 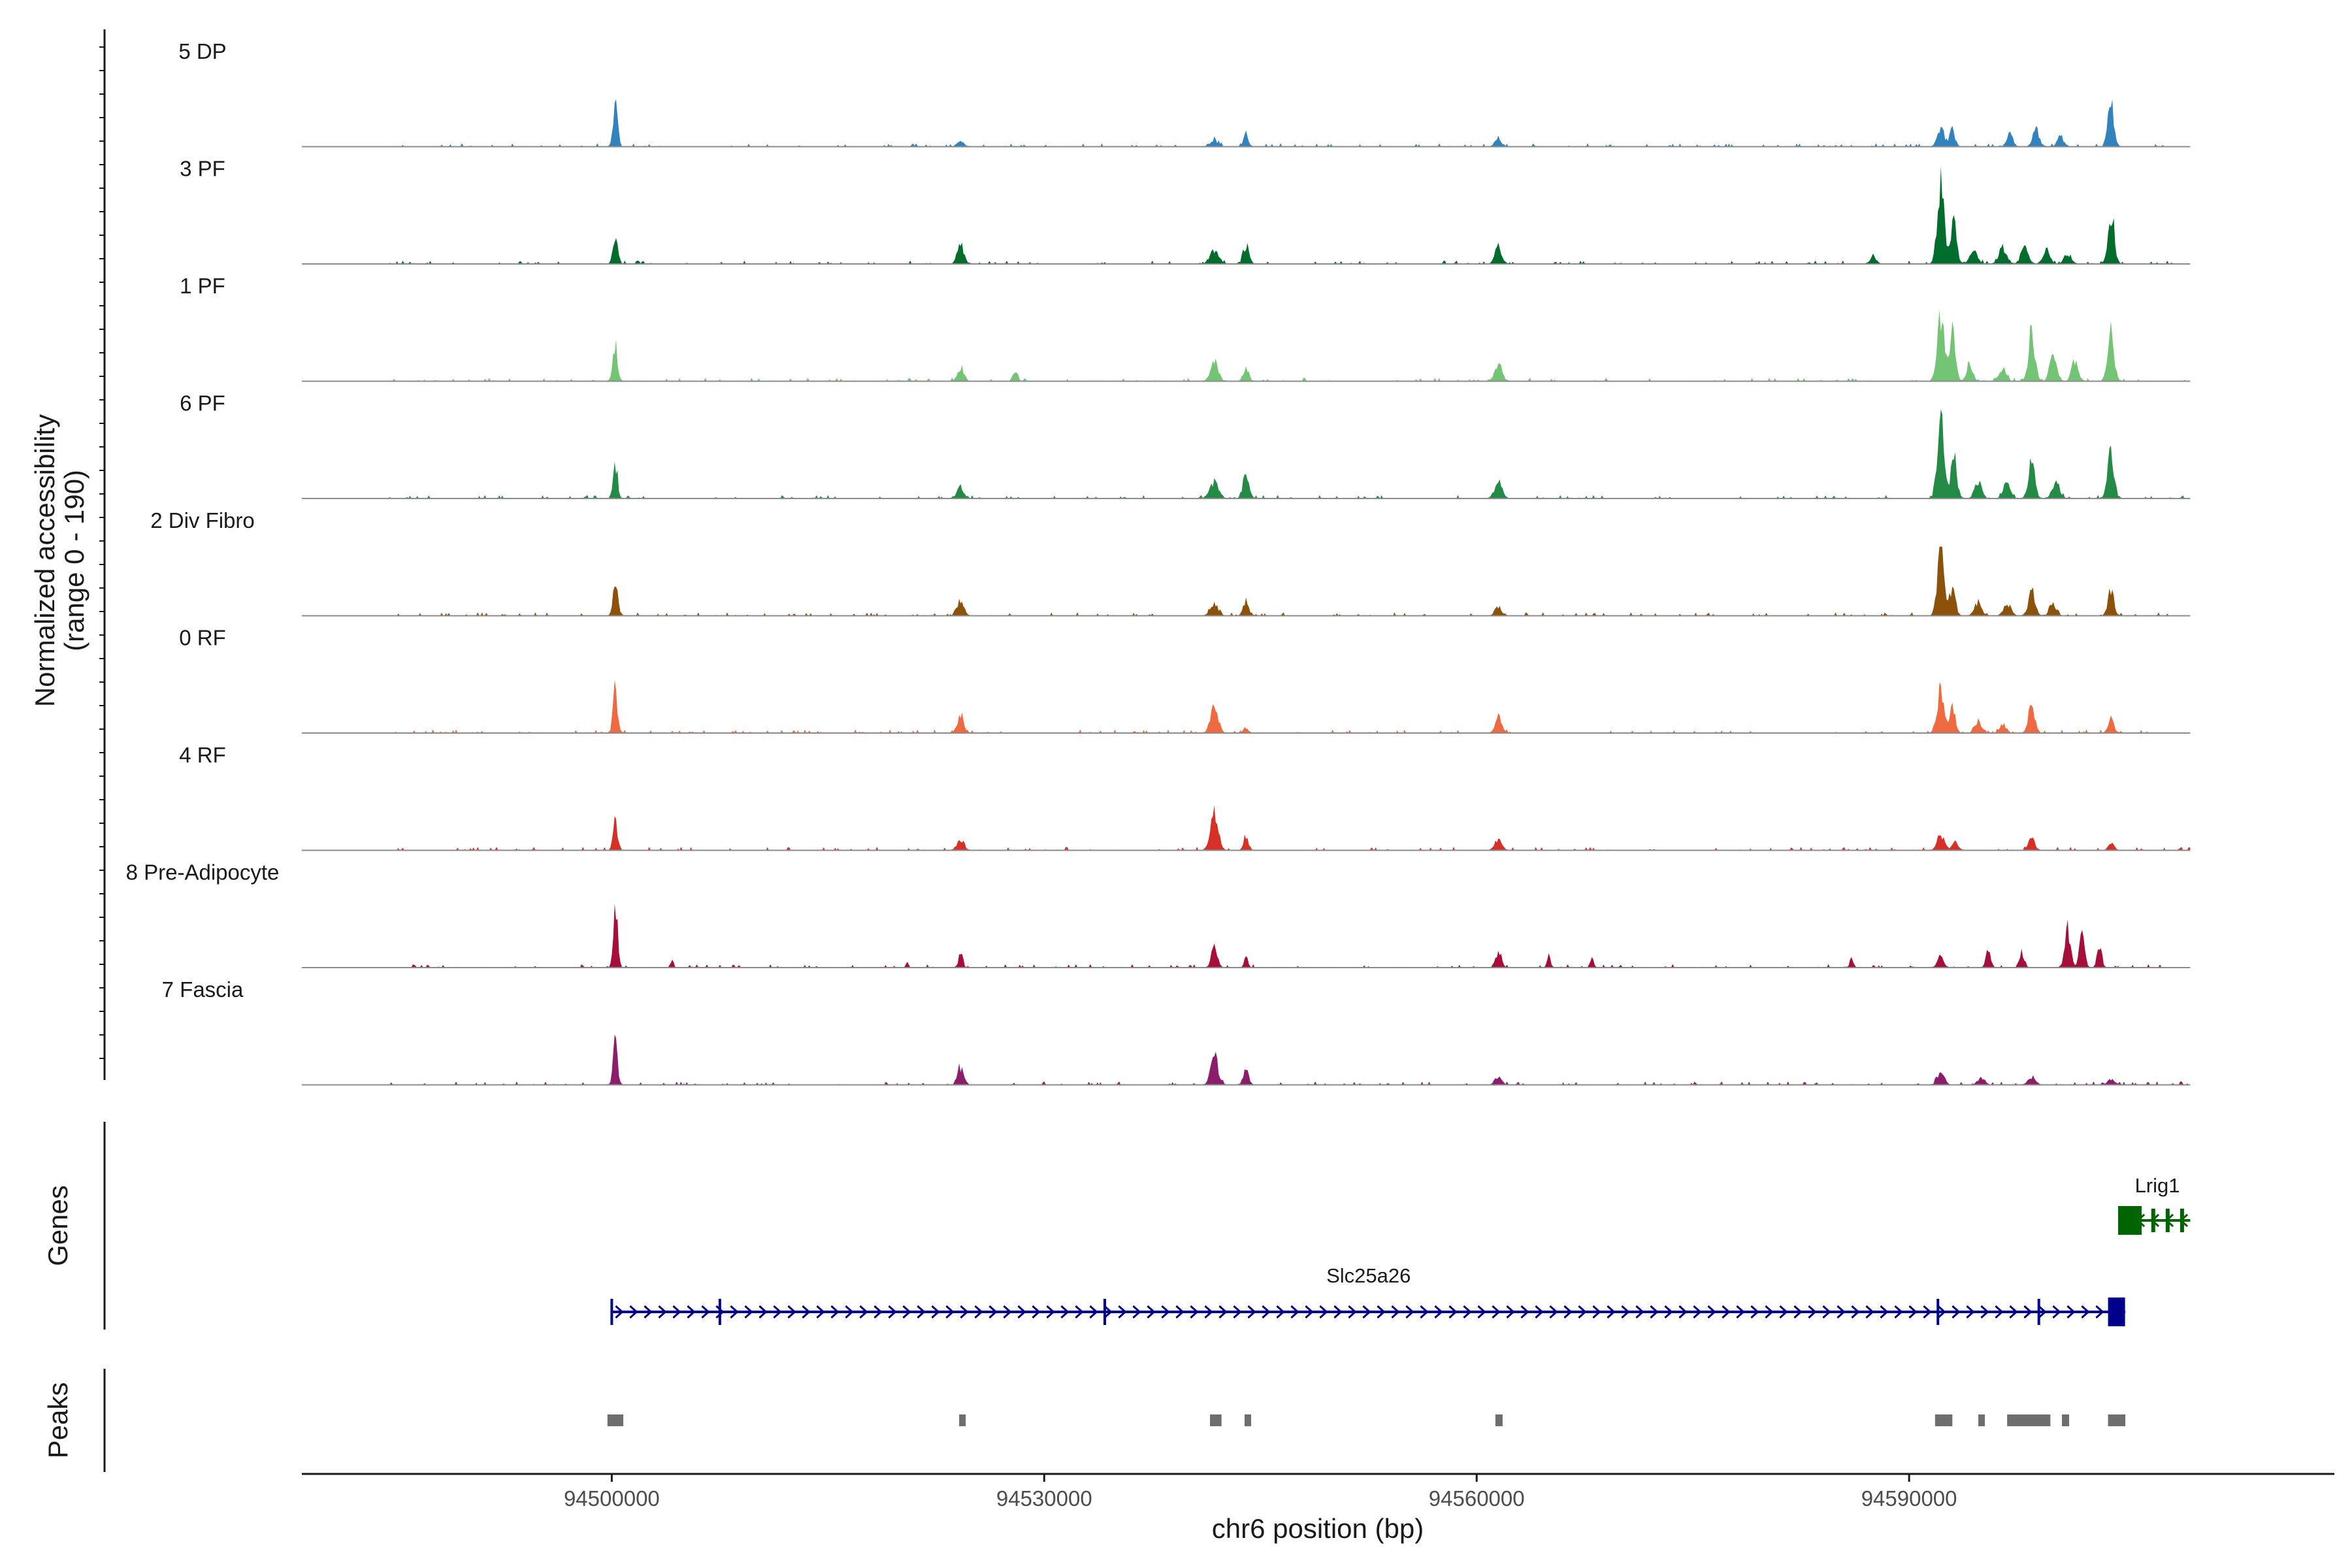 What do you see at coordinates (202, 403) in the screenshot?
I see `track-label: 6 PF` at bounding box center [202, 403].